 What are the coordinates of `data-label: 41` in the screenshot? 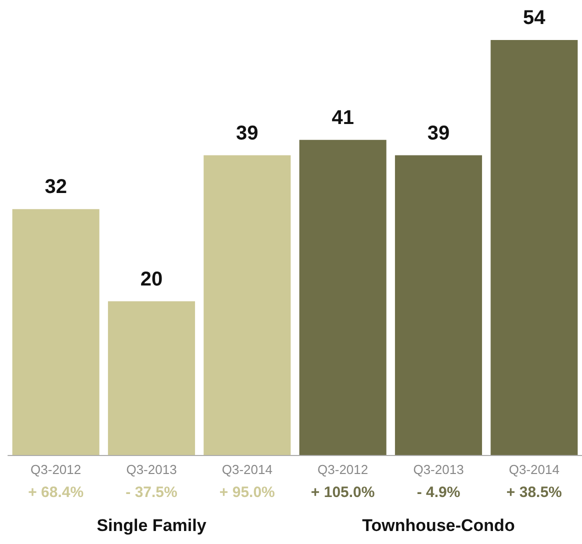 It's located at (343, 117).